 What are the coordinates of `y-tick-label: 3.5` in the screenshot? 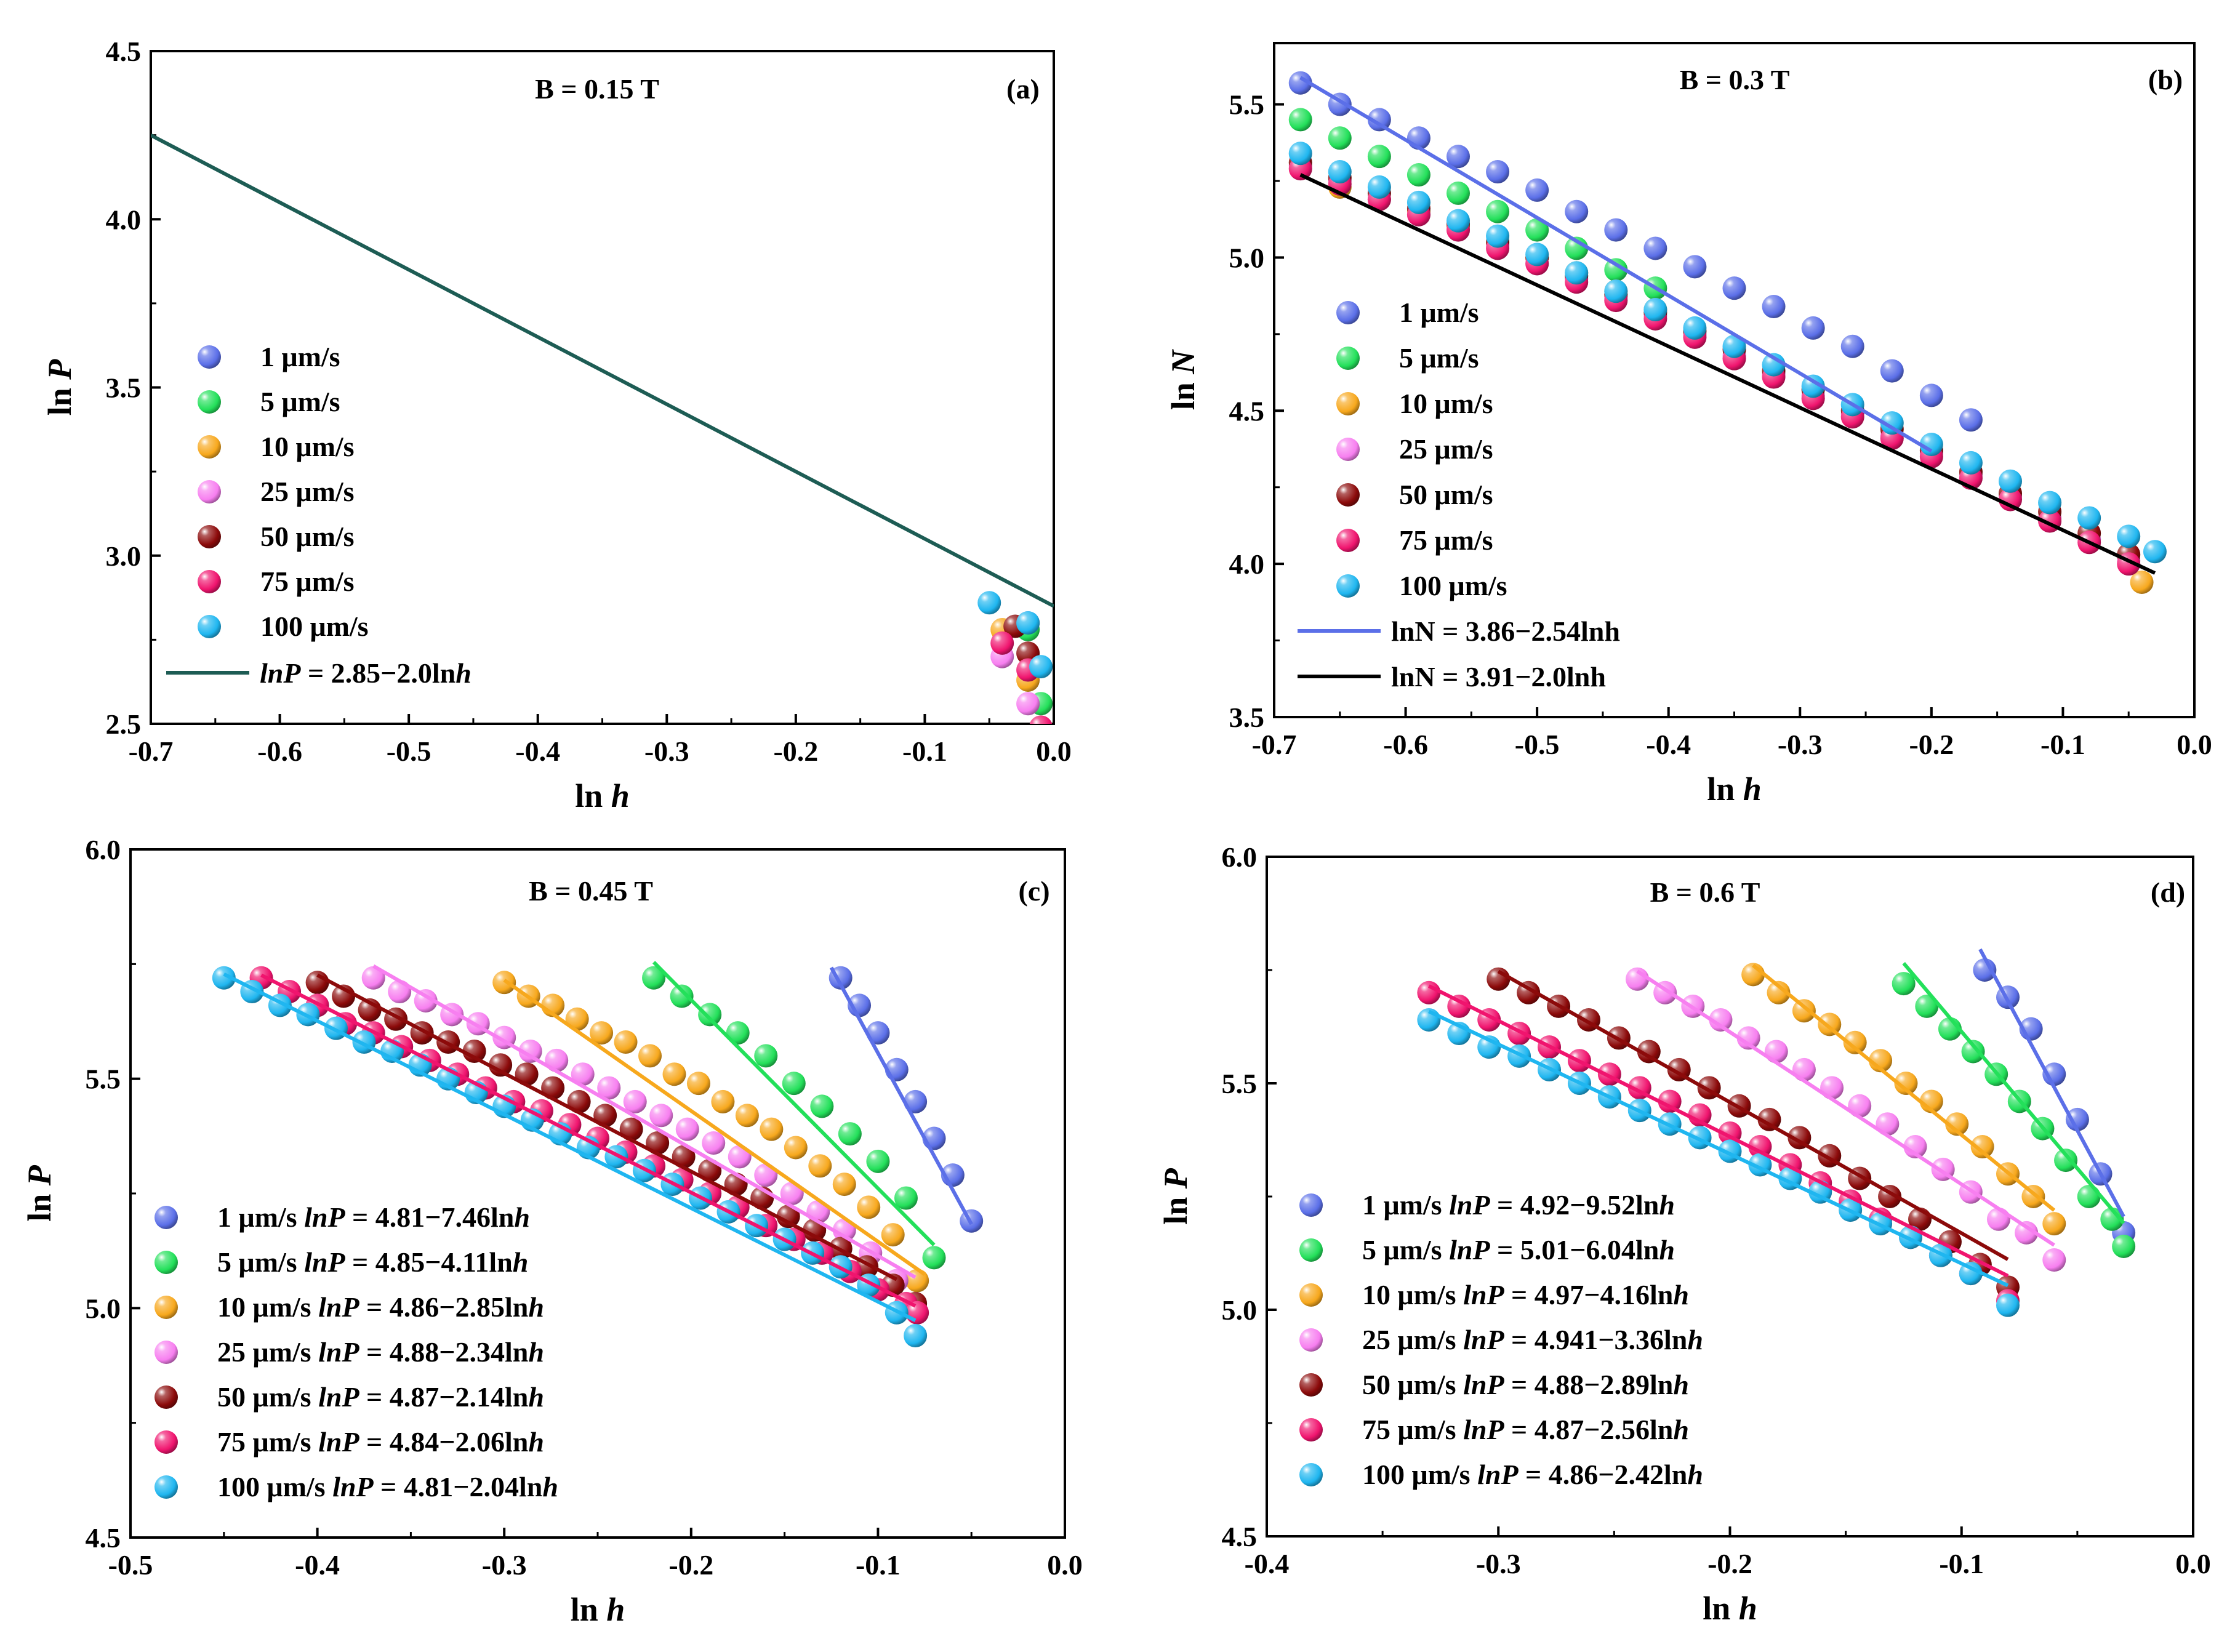 It's located at (124, 388).